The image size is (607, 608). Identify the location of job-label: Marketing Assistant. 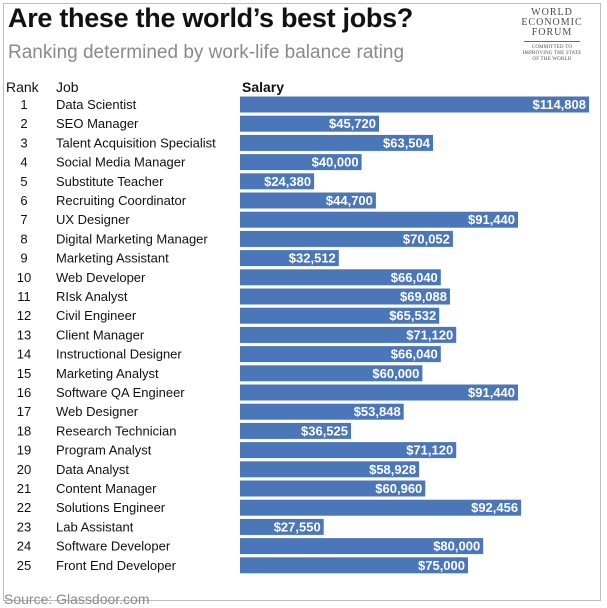
(112, 258).